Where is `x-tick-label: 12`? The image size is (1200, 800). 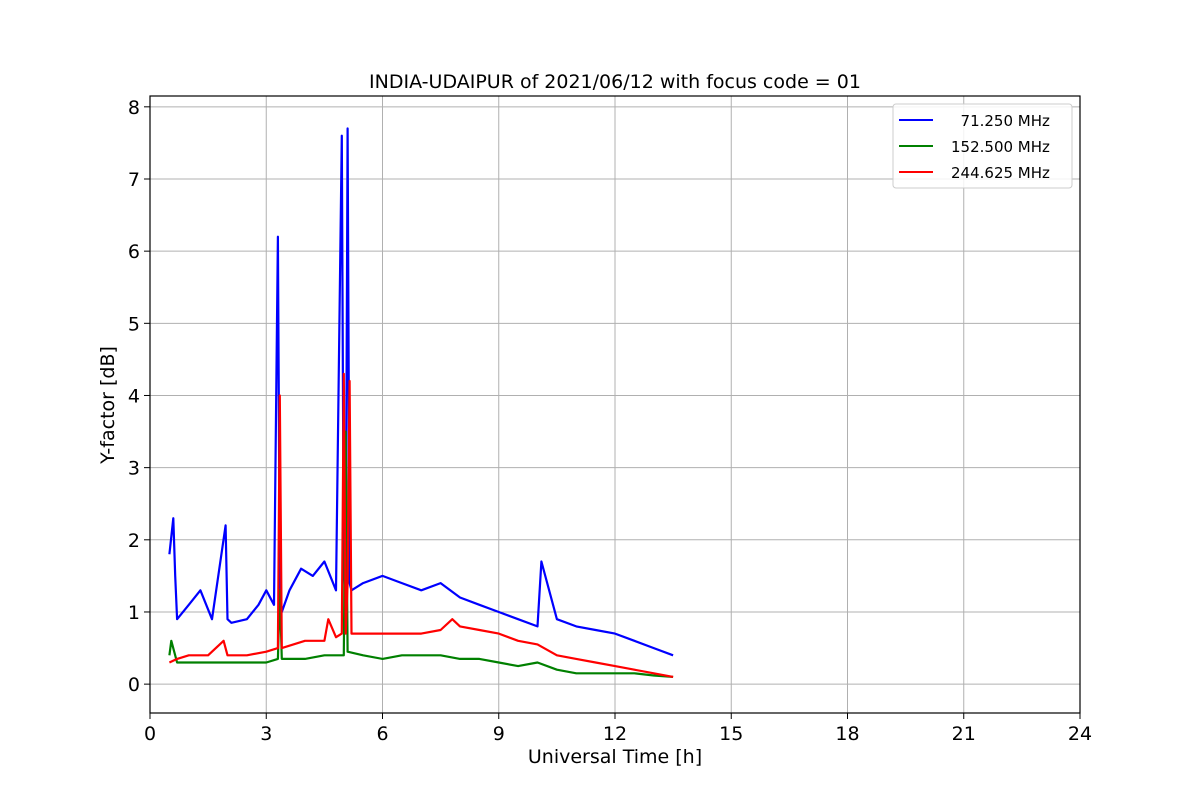
x-tick-label: 12 is located at coordinates (615, 734).